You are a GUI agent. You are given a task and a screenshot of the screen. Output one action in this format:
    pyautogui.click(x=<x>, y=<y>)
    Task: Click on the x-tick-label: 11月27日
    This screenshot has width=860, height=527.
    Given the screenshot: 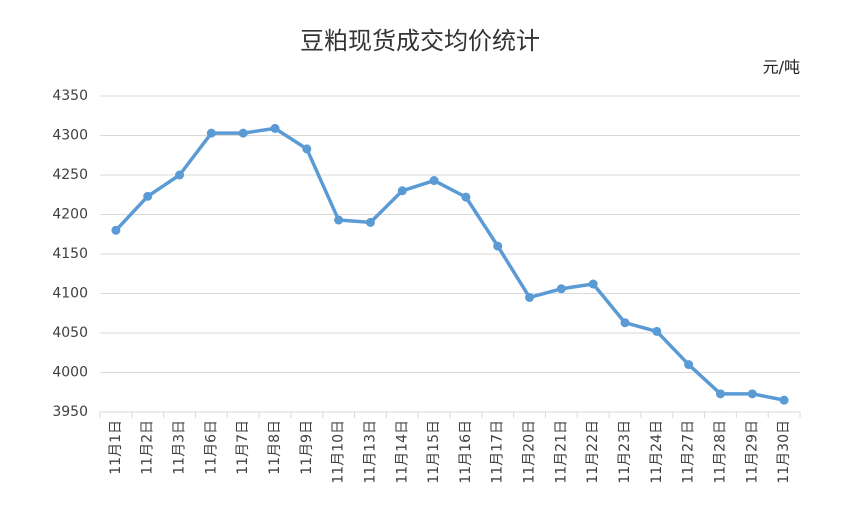 What is the action you would take?
    pyautogui.click(x=689, y=452)
    